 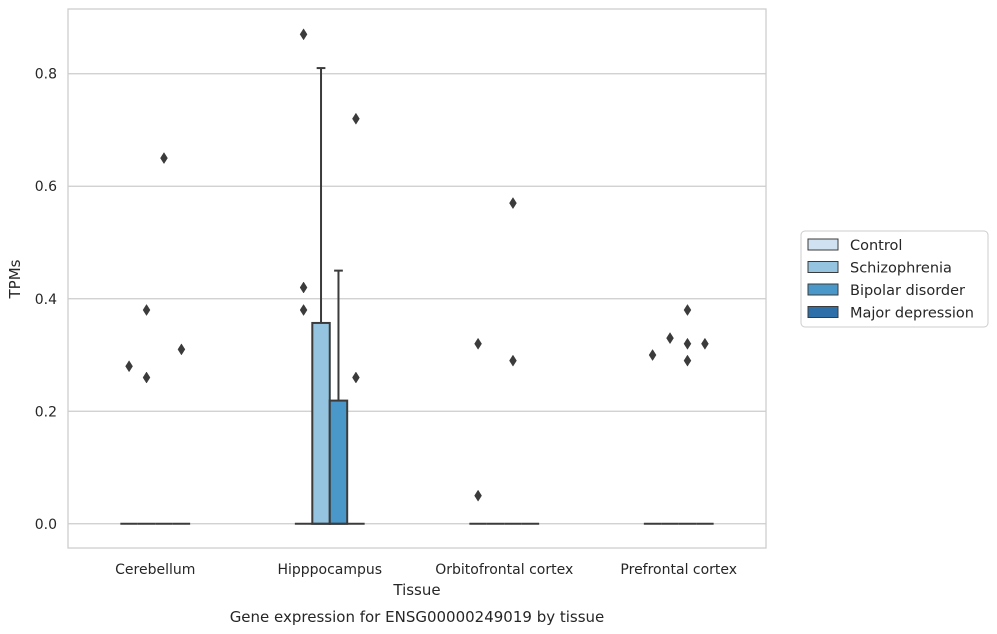 I want to click on y-axis-label: TPMs, so click(x=15, y=279).